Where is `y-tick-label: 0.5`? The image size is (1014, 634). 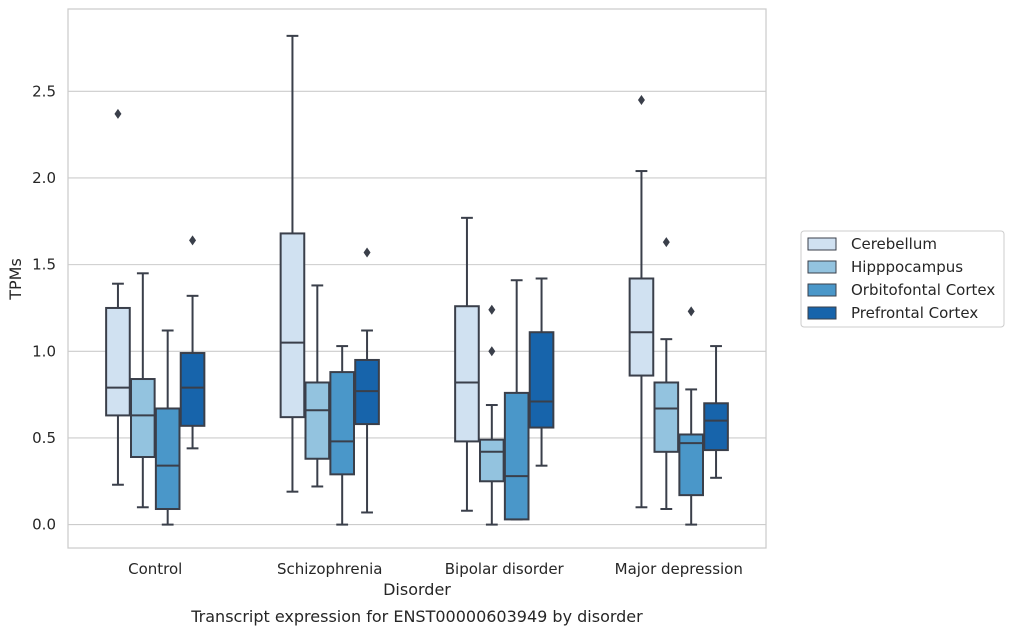 y-tick-label: 0.5 is located at coordinates (44, 438).